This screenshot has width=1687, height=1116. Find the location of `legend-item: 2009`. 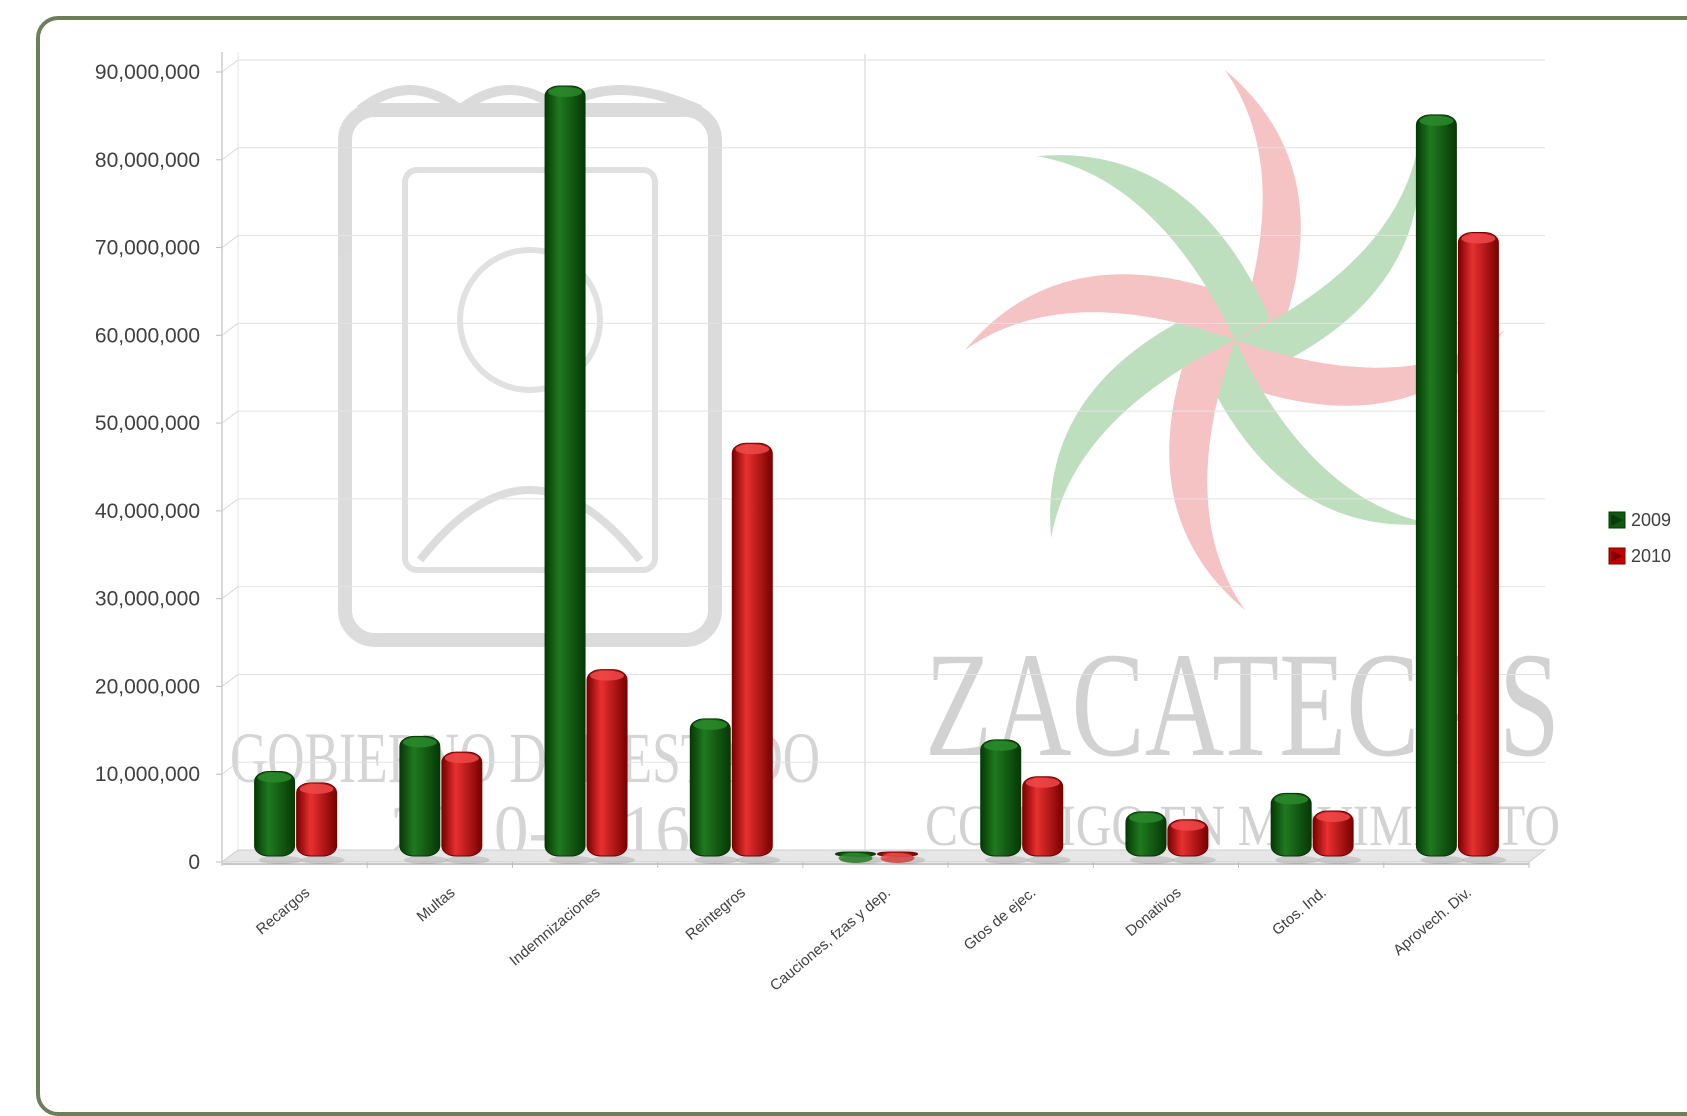

legend-item: 2009 is located at coordinates (1639, 520).